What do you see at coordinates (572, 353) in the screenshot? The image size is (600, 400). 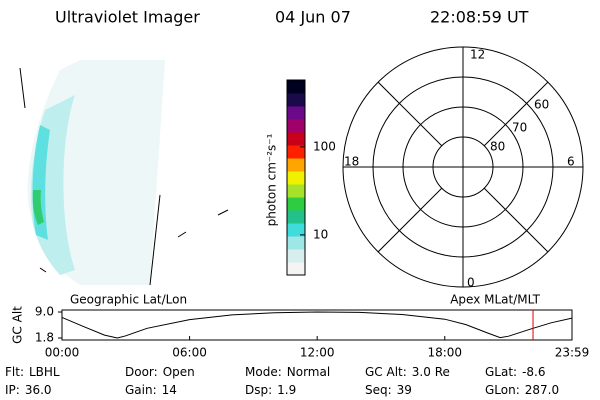 I see `x-tick-label: 23:59` at bounding box center [572, 353].